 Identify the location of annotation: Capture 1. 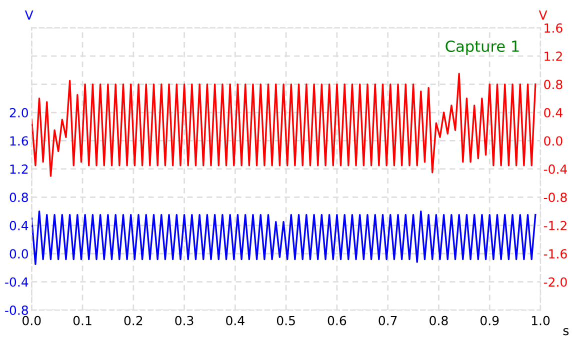
(482, 47).